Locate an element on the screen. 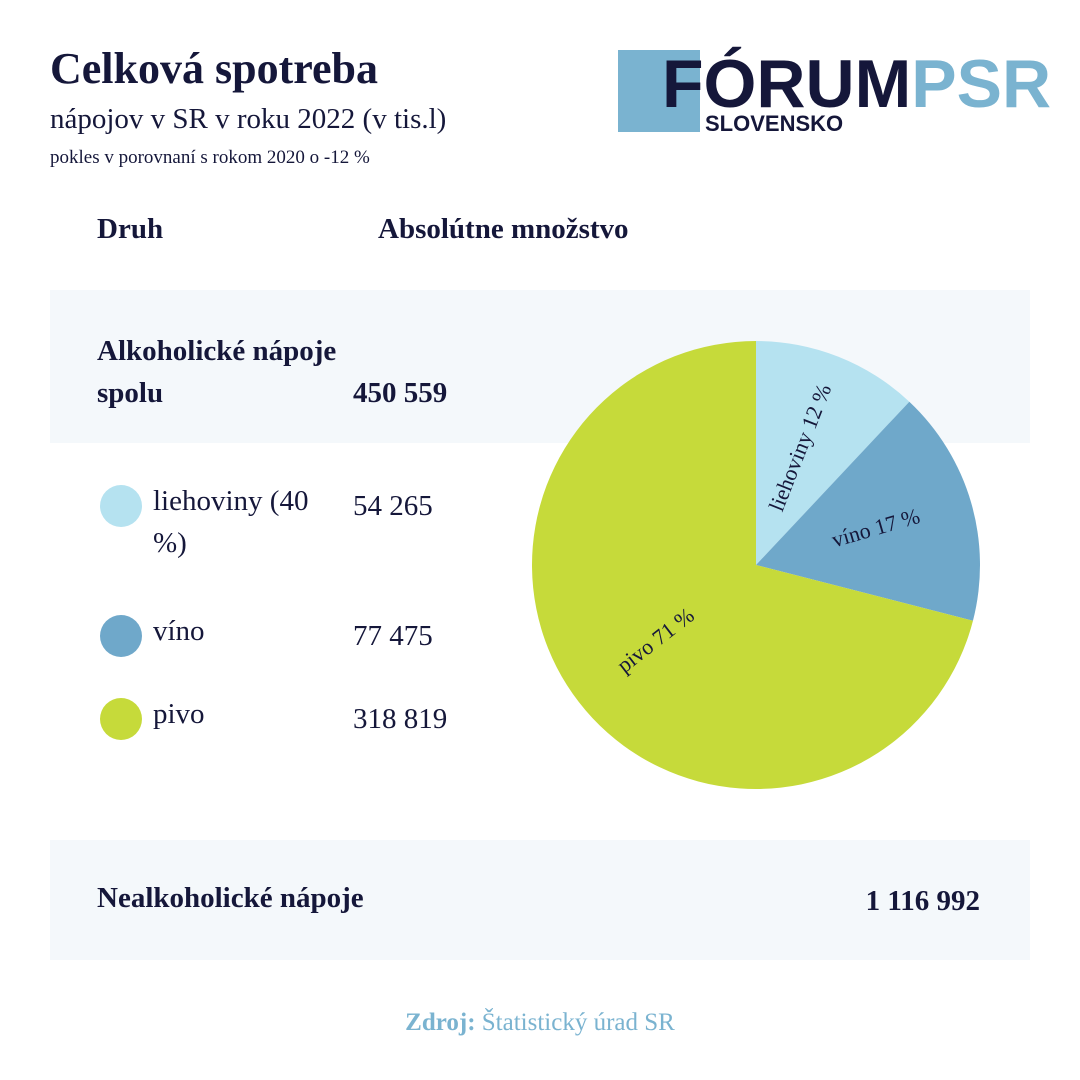  row-label-box: liehoviny (40 %) is located at coordinates (231, 522).